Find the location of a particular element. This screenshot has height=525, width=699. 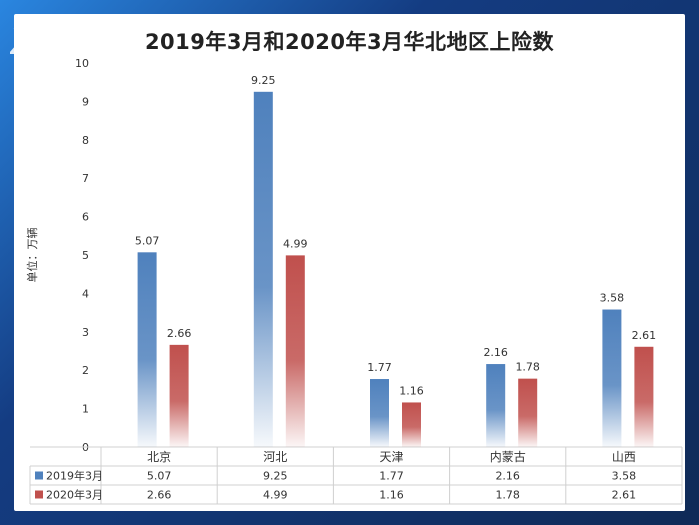

y-tick-label: 9 is located at coordinates (85, 101).